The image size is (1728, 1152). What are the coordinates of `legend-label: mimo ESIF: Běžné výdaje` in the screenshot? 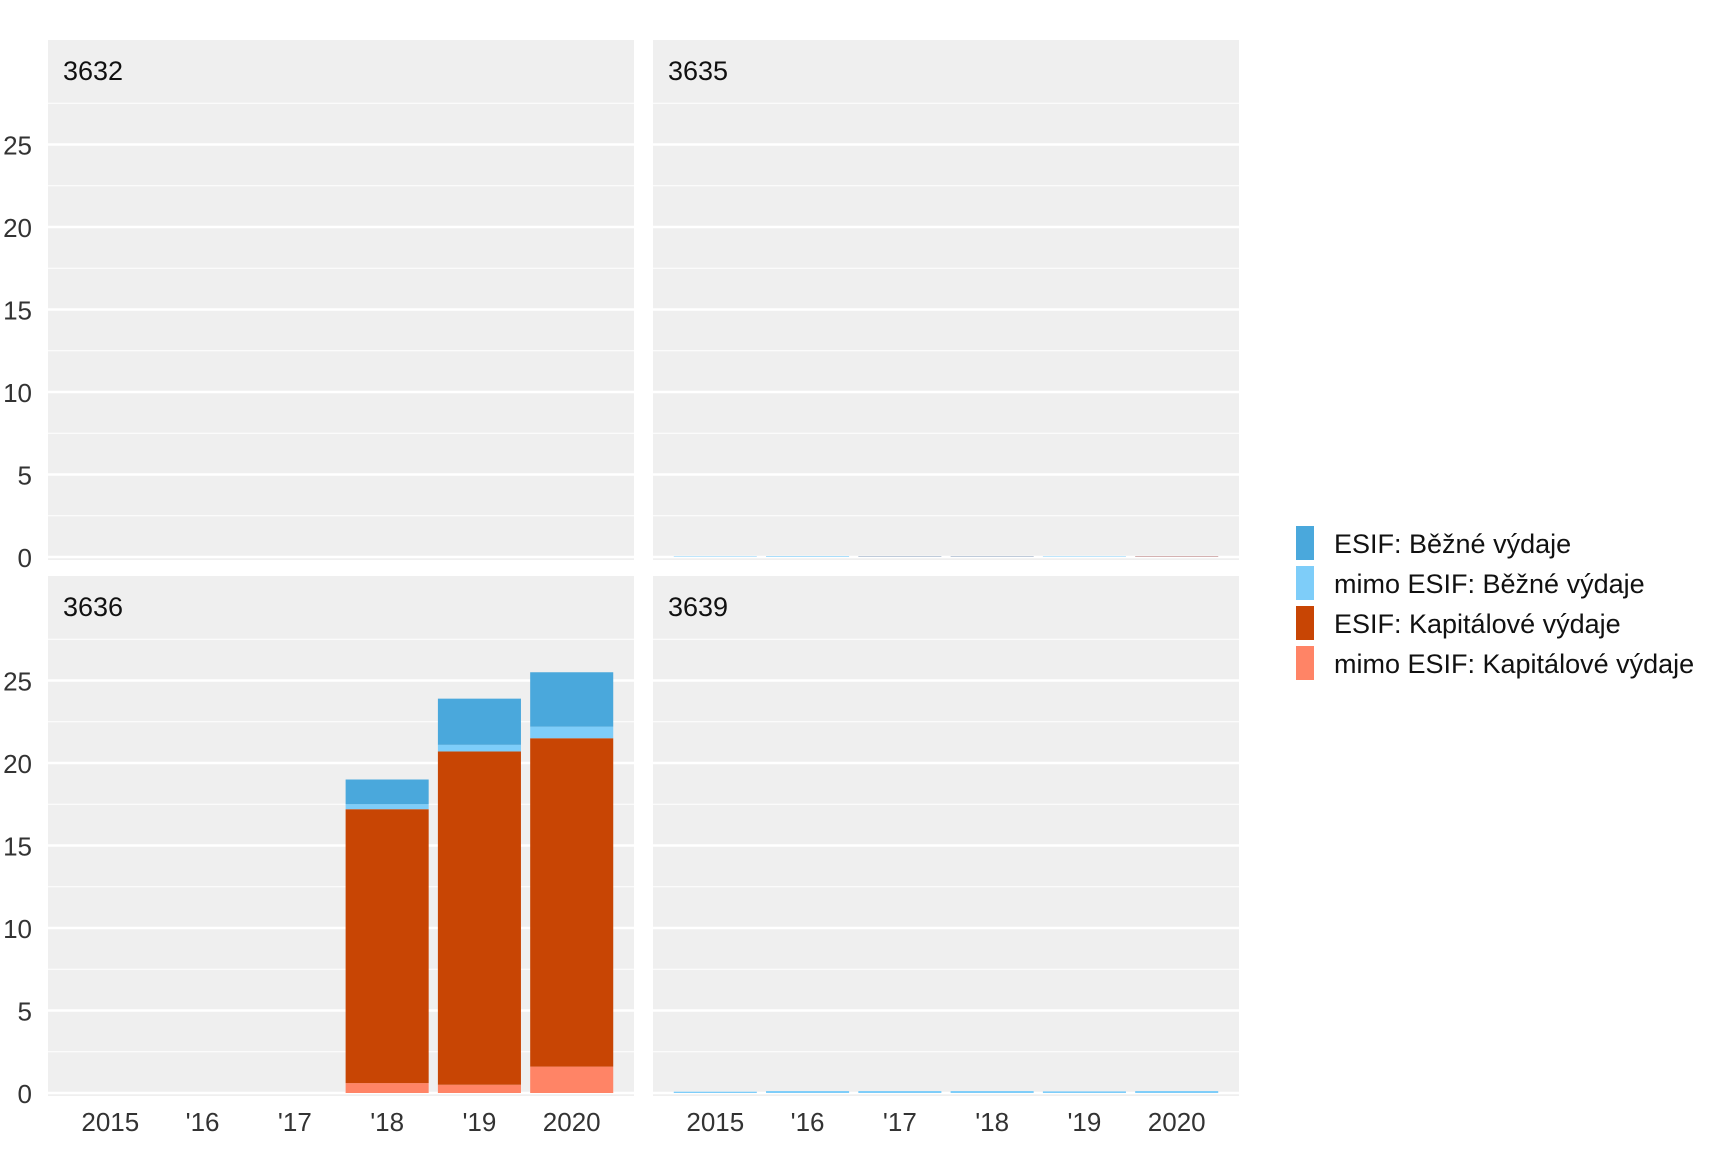 It's located at (1489, 584).